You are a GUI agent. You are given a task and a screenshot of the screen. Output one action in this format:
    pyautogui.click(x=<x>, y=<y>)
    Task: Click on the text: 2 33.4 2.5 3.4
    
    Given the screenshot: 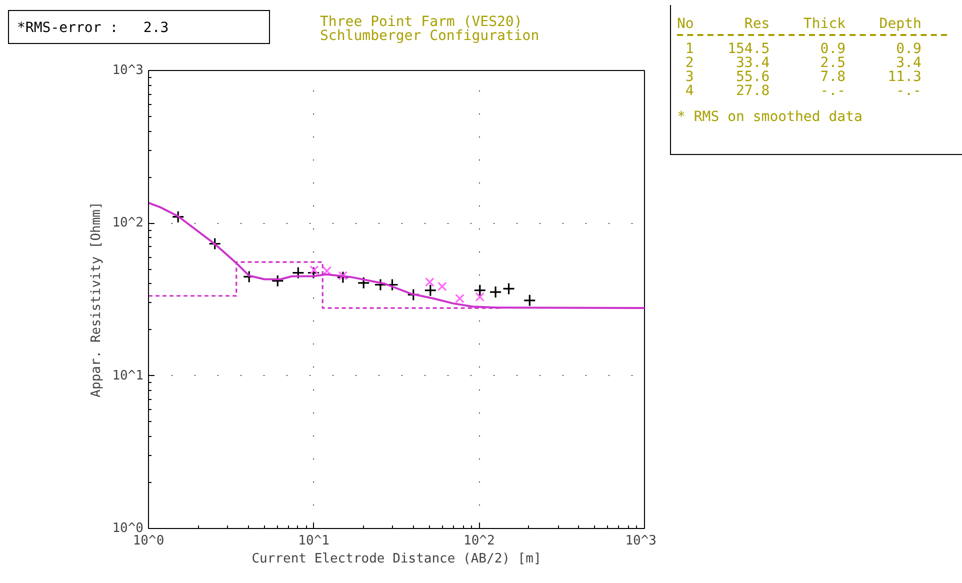 What is the action you would take?
    pyautogui.click(x=803, y=63)
    